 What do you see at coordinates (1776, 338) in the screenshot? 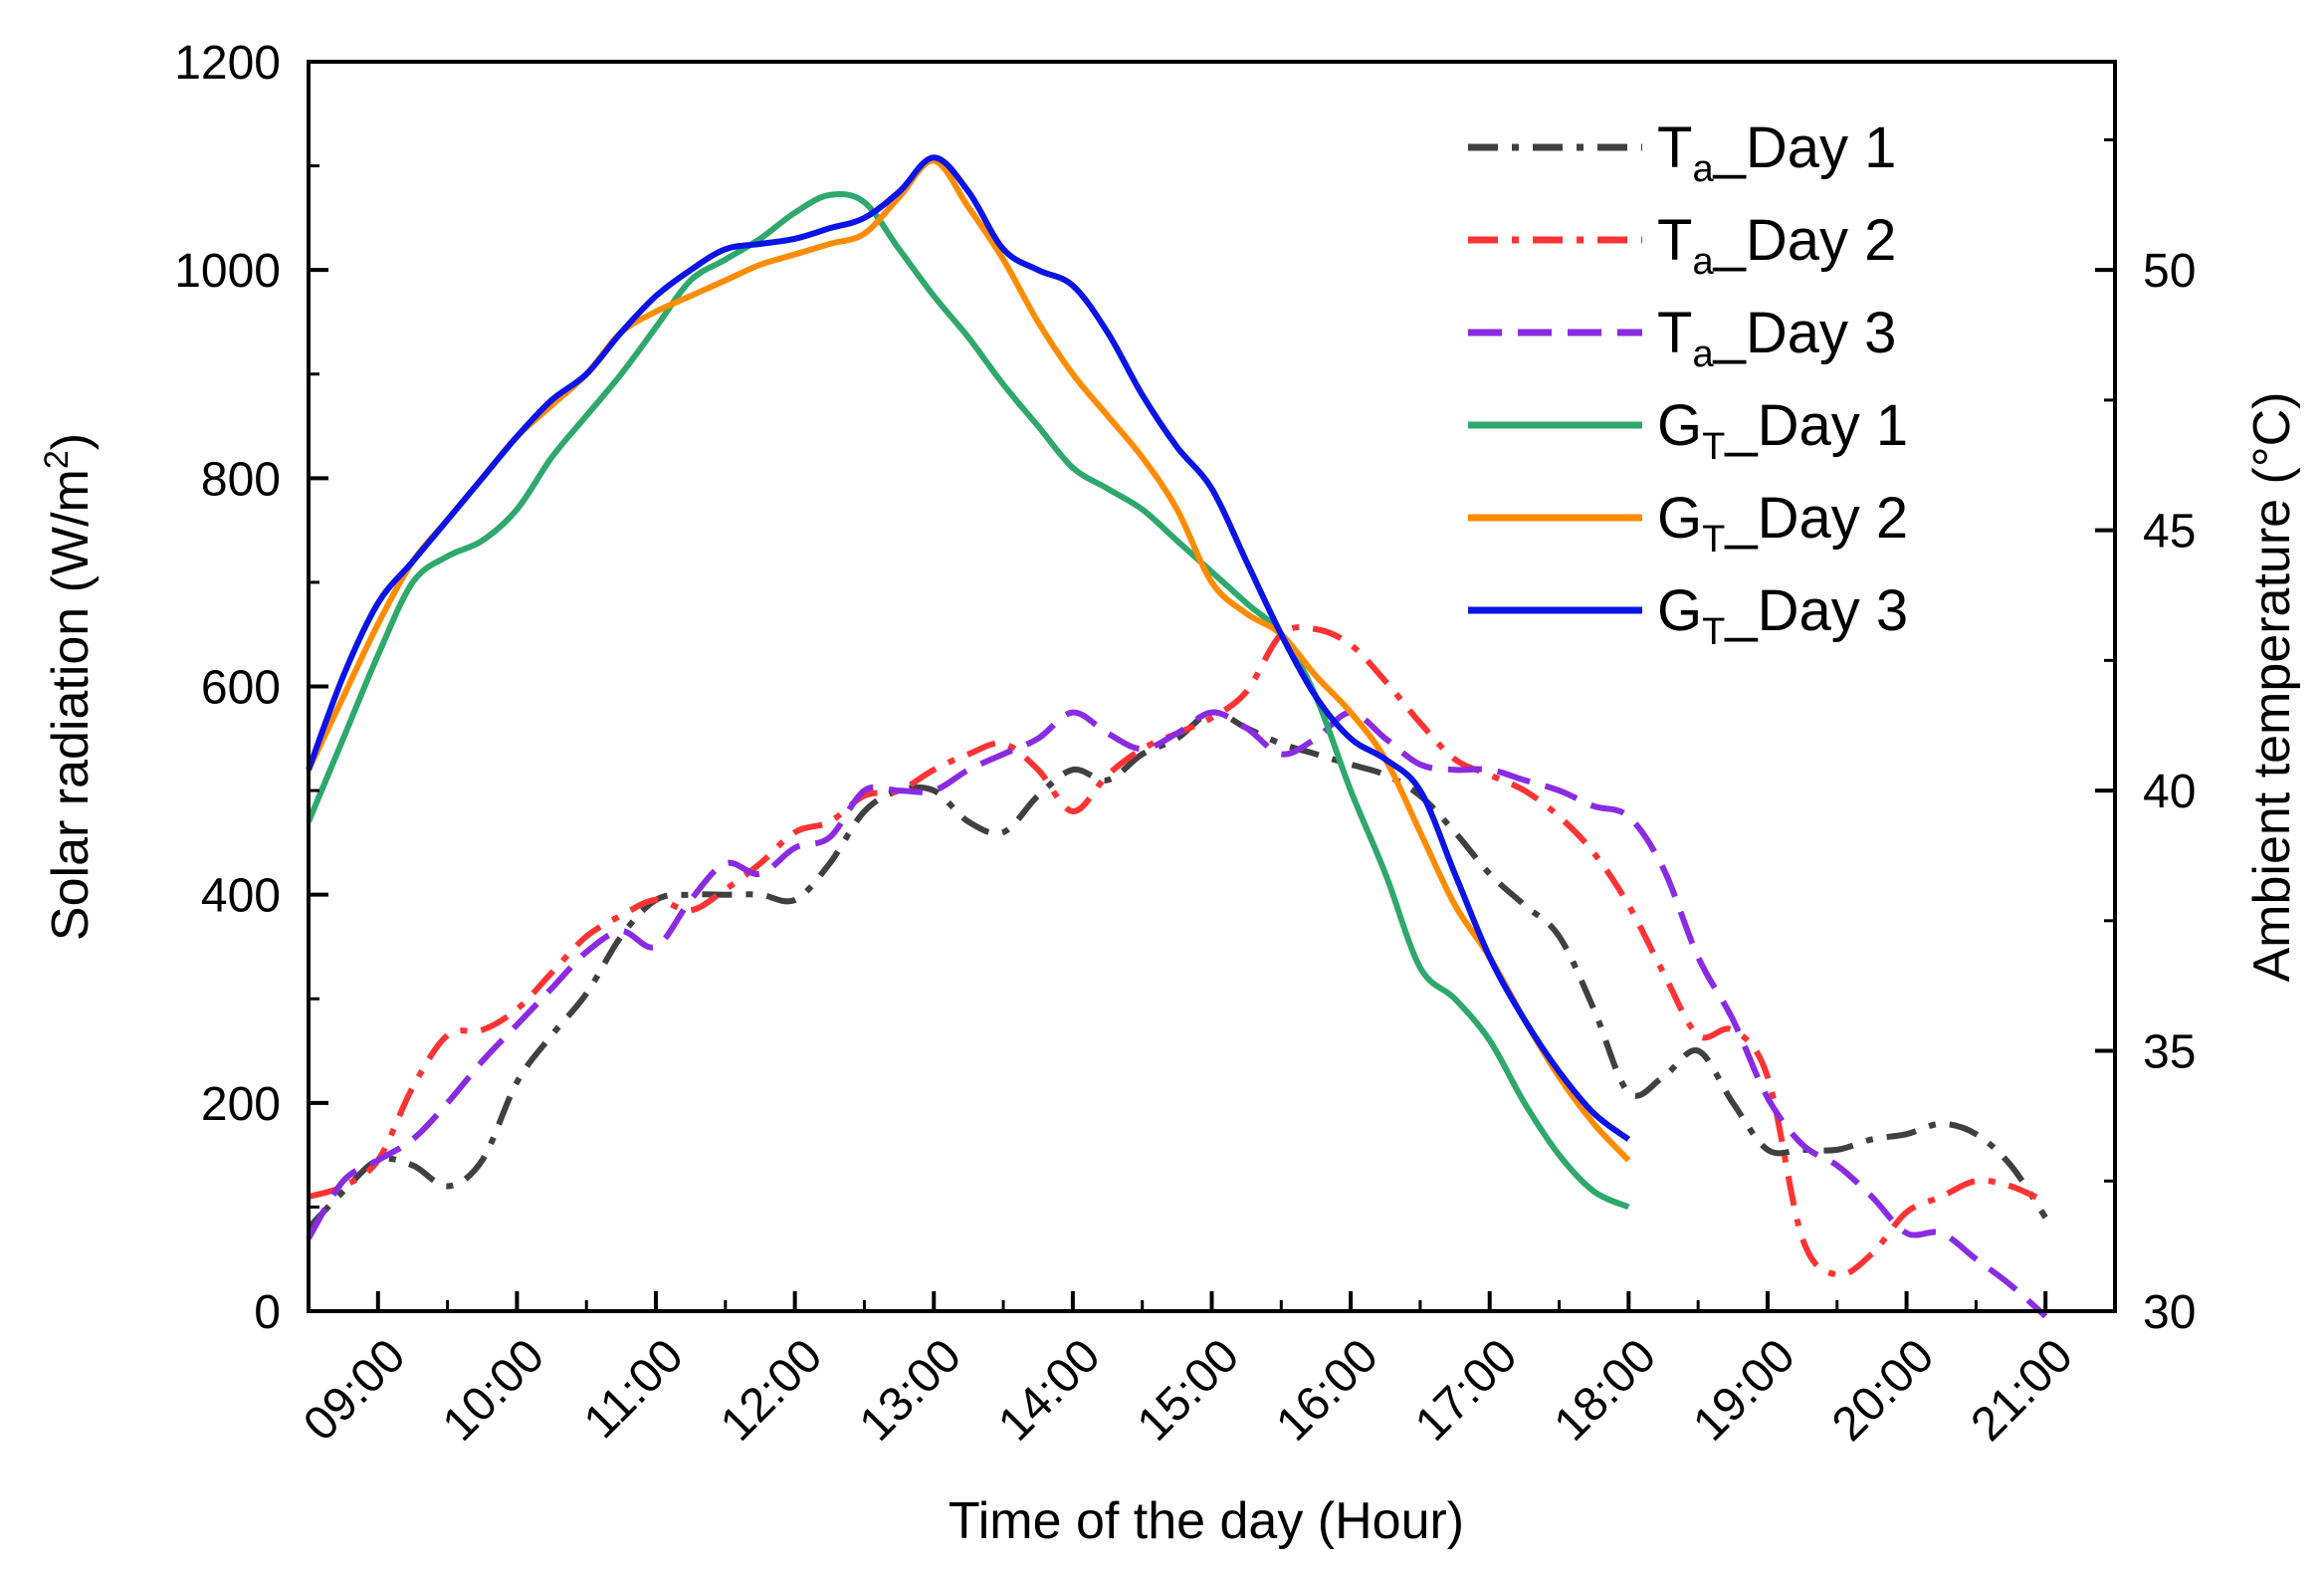
I see `legend-label-3: Ta_Day 3` at bounding box center [1776, 338].